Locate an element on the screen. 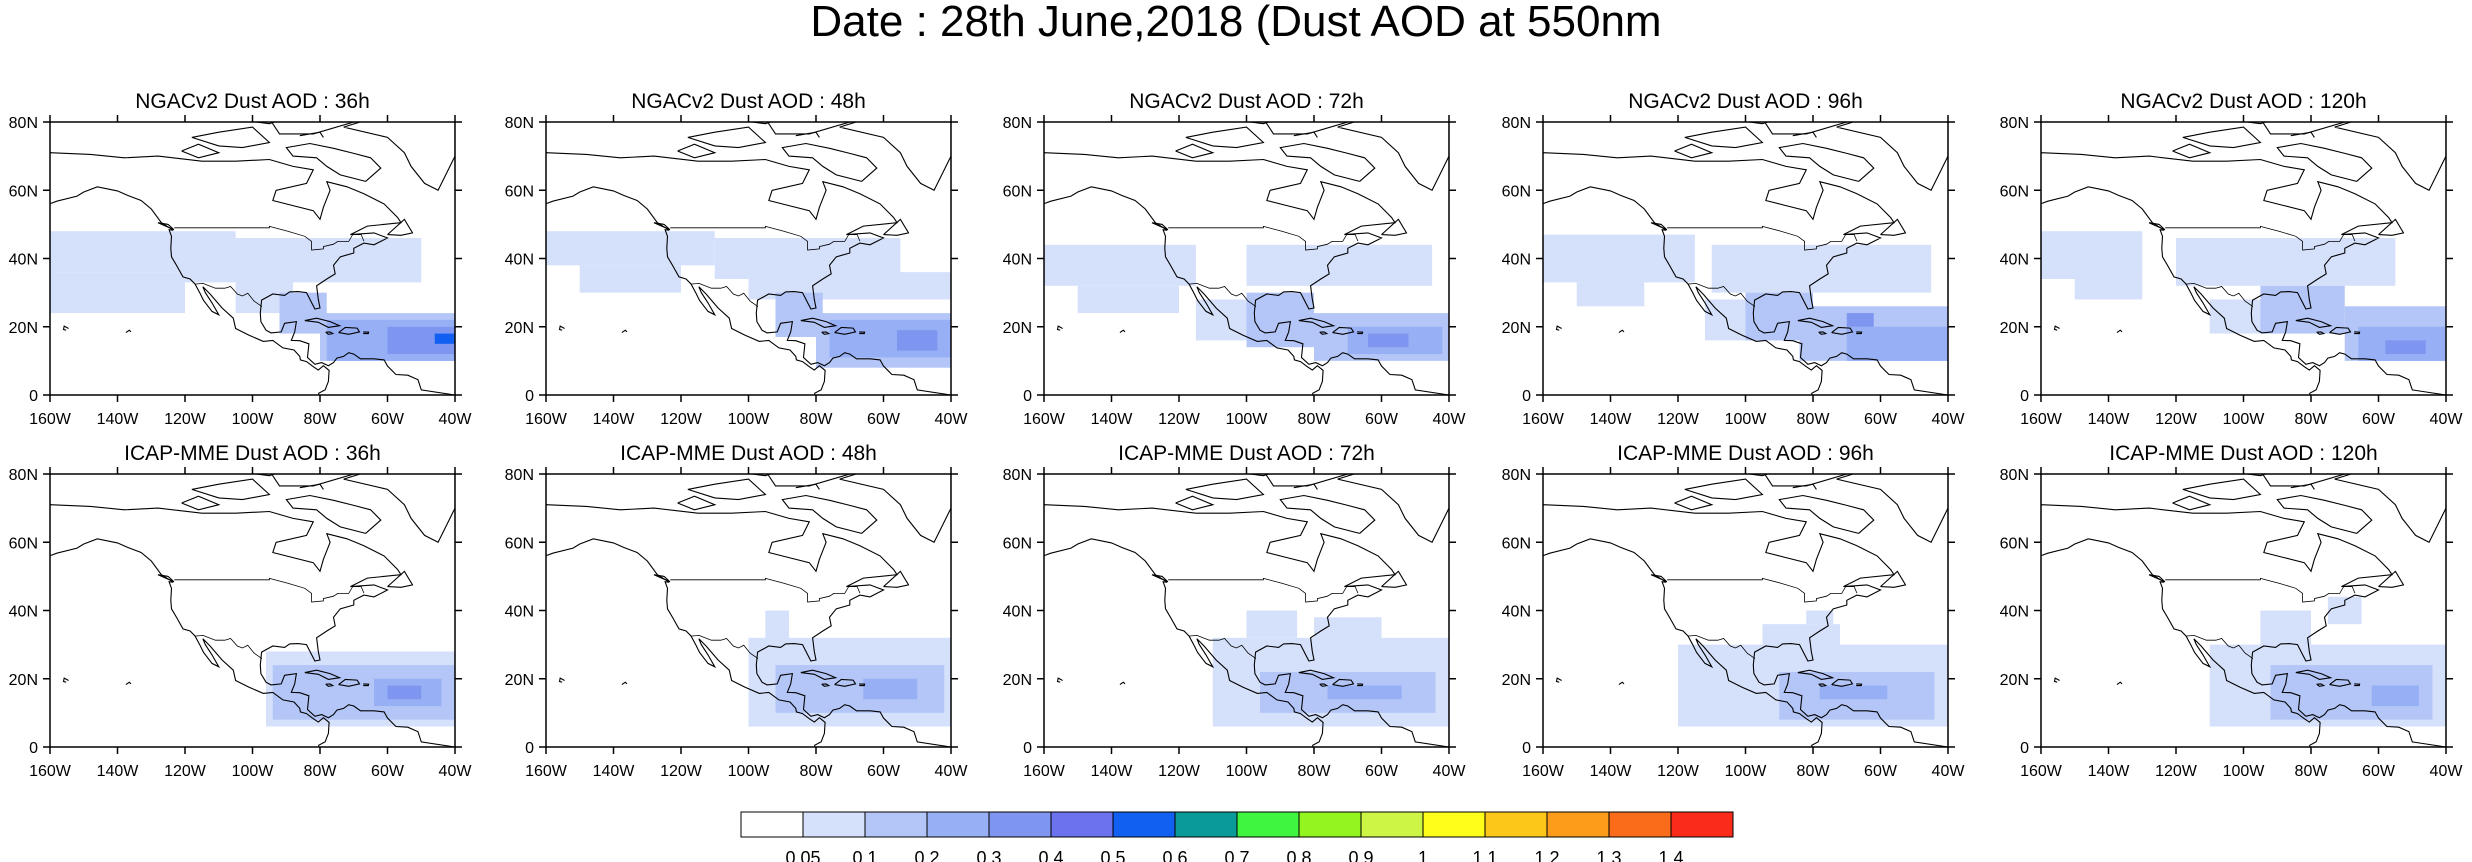 The width and height of the screenshot is (2472, 862). colorbar-label: 0.2 is located at coordinates (926, 855).